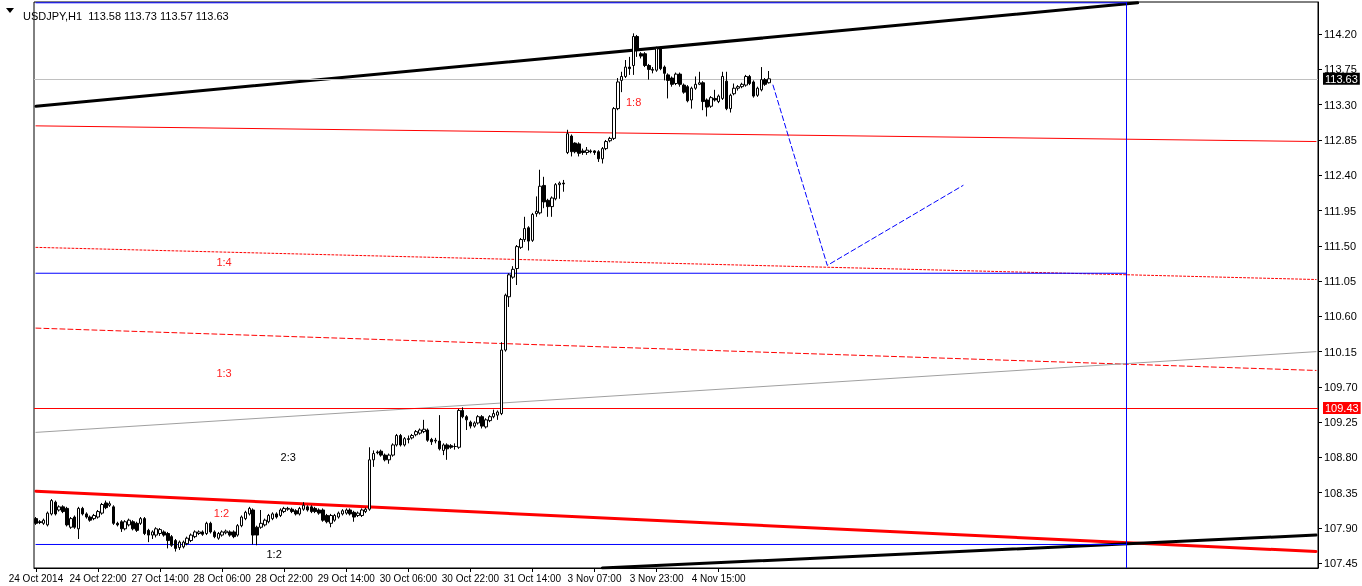  What do you see at coordinates (346, 578) in the screenshot?
I see `x-tick-label: 29 Oct 14:00` at bounding box center [346, 578].